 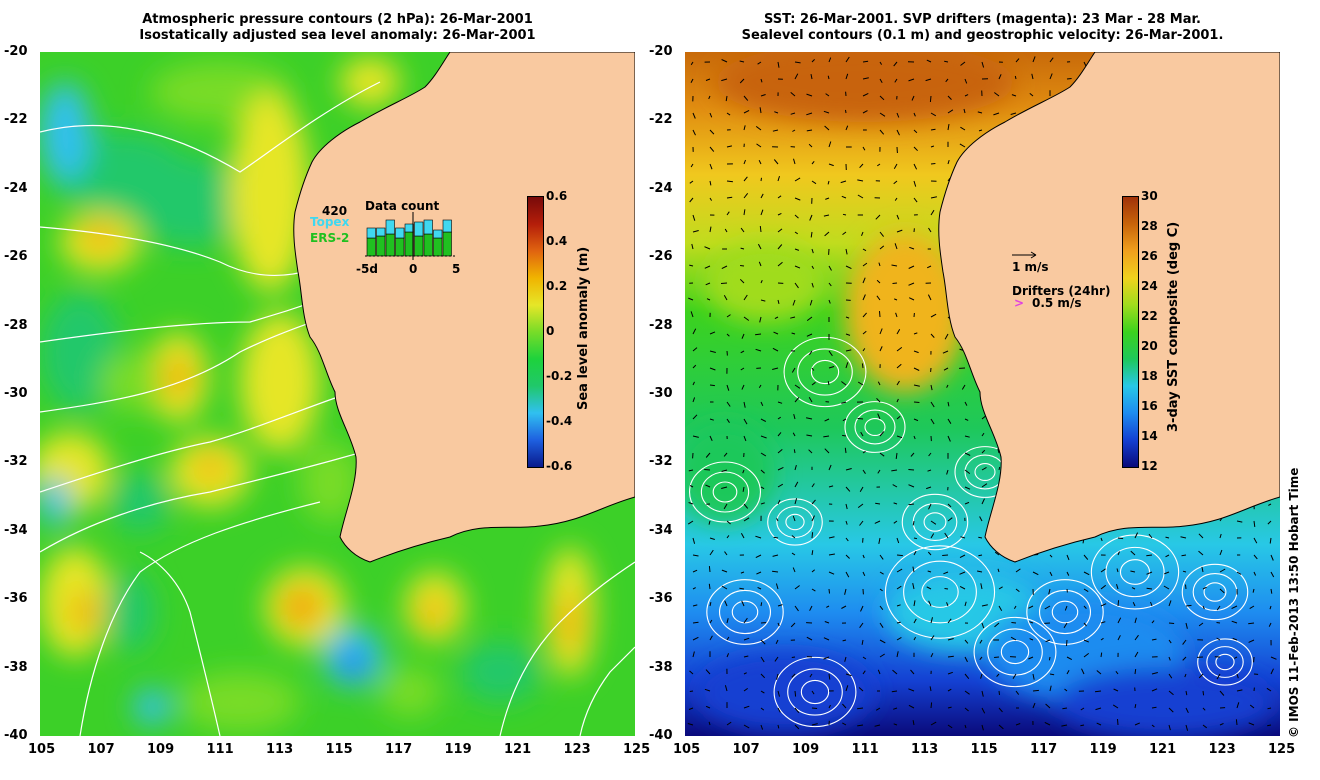 What do you see at coordinates (661, 462) in the screenshot?
I see `right-lat-tick: -32` at bounding box center [661, 462].